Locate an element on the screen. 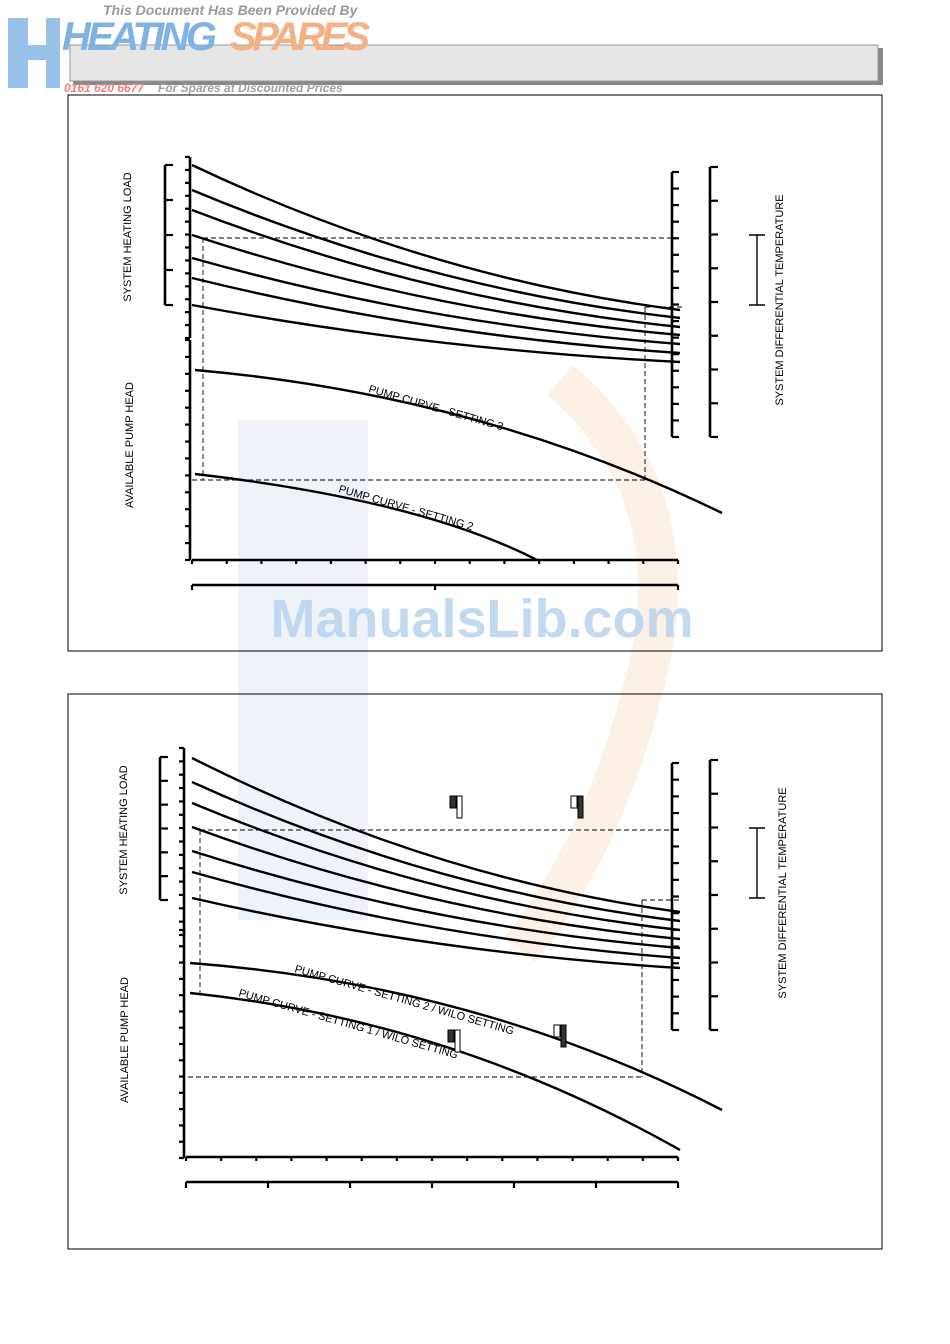 This screenshot has width=950, height=1344. curve-label: PUMP CURVE - SETTING 1 / WILO SETTING is located at coordinates (348, 1024).